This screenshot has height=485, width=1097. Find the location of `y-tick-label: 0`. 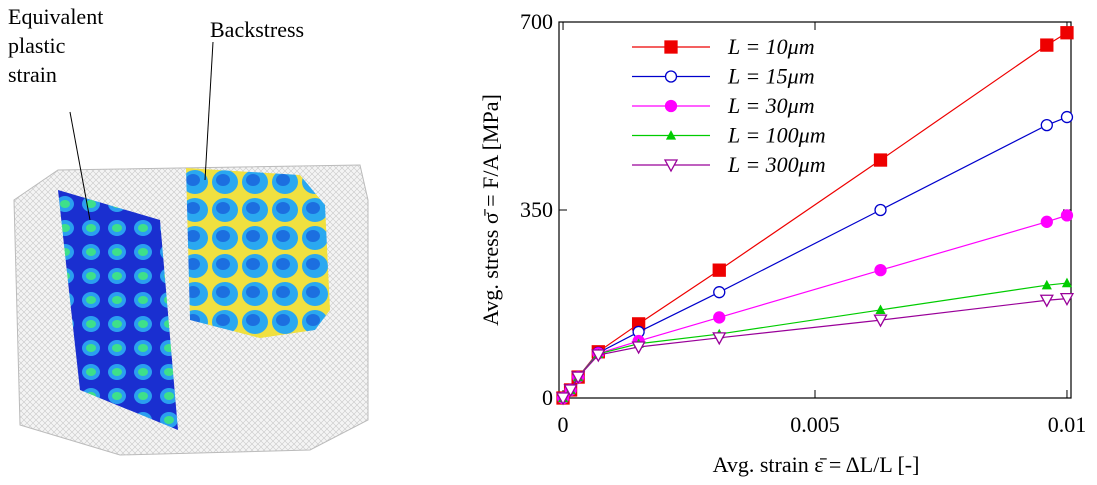

y-tick-label: 0 is located at coordinates (547, 397).